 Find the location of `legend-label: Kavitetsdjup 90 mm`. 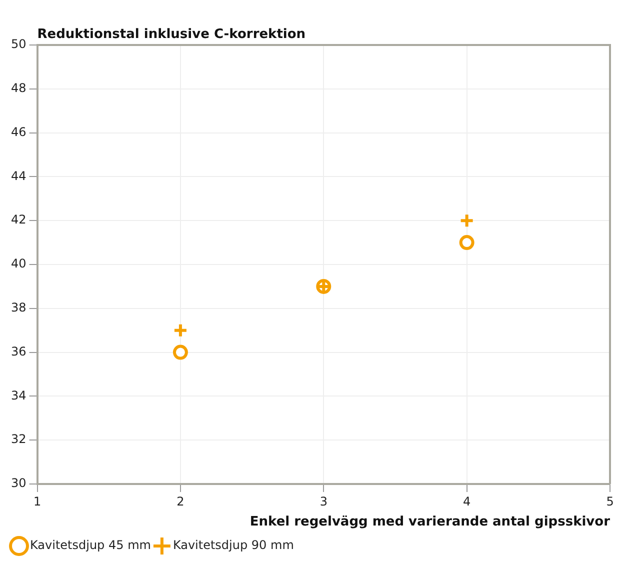

legend-label: Kavitetsdjup 90 mm is located at coordinates (233, 545).